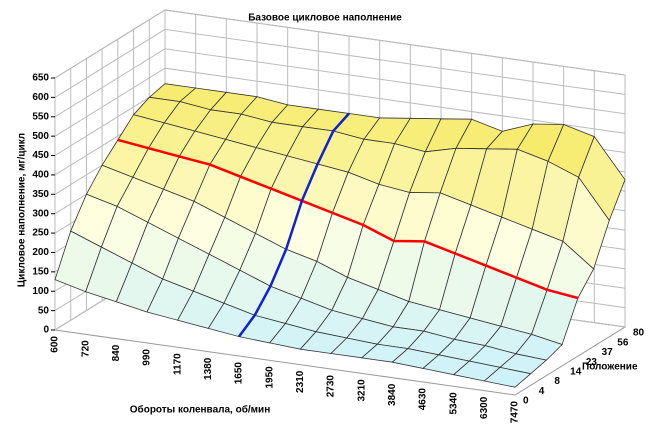 This screenshot has width=650, height=428. What do you see at coordinates (40, 136) in the screenshot?
I see `y-tick-label: 500` at bounding box center [40, 136].